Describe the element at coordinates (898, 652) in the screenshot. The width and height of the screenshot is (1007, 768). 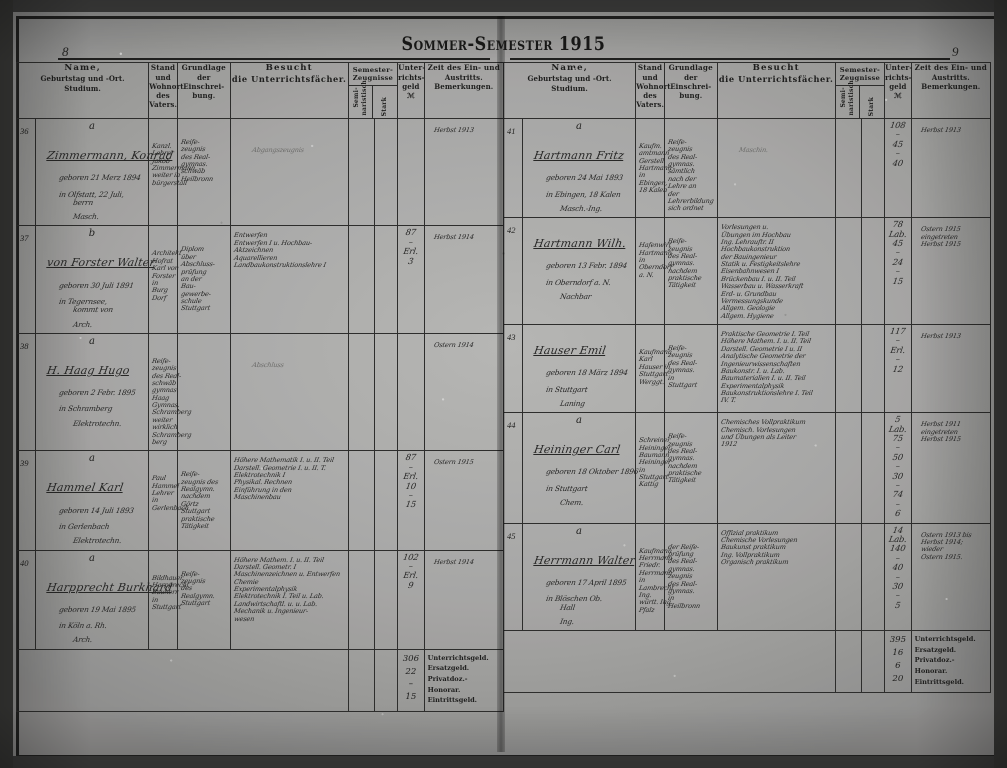
I see `total-value: 16` at that location.